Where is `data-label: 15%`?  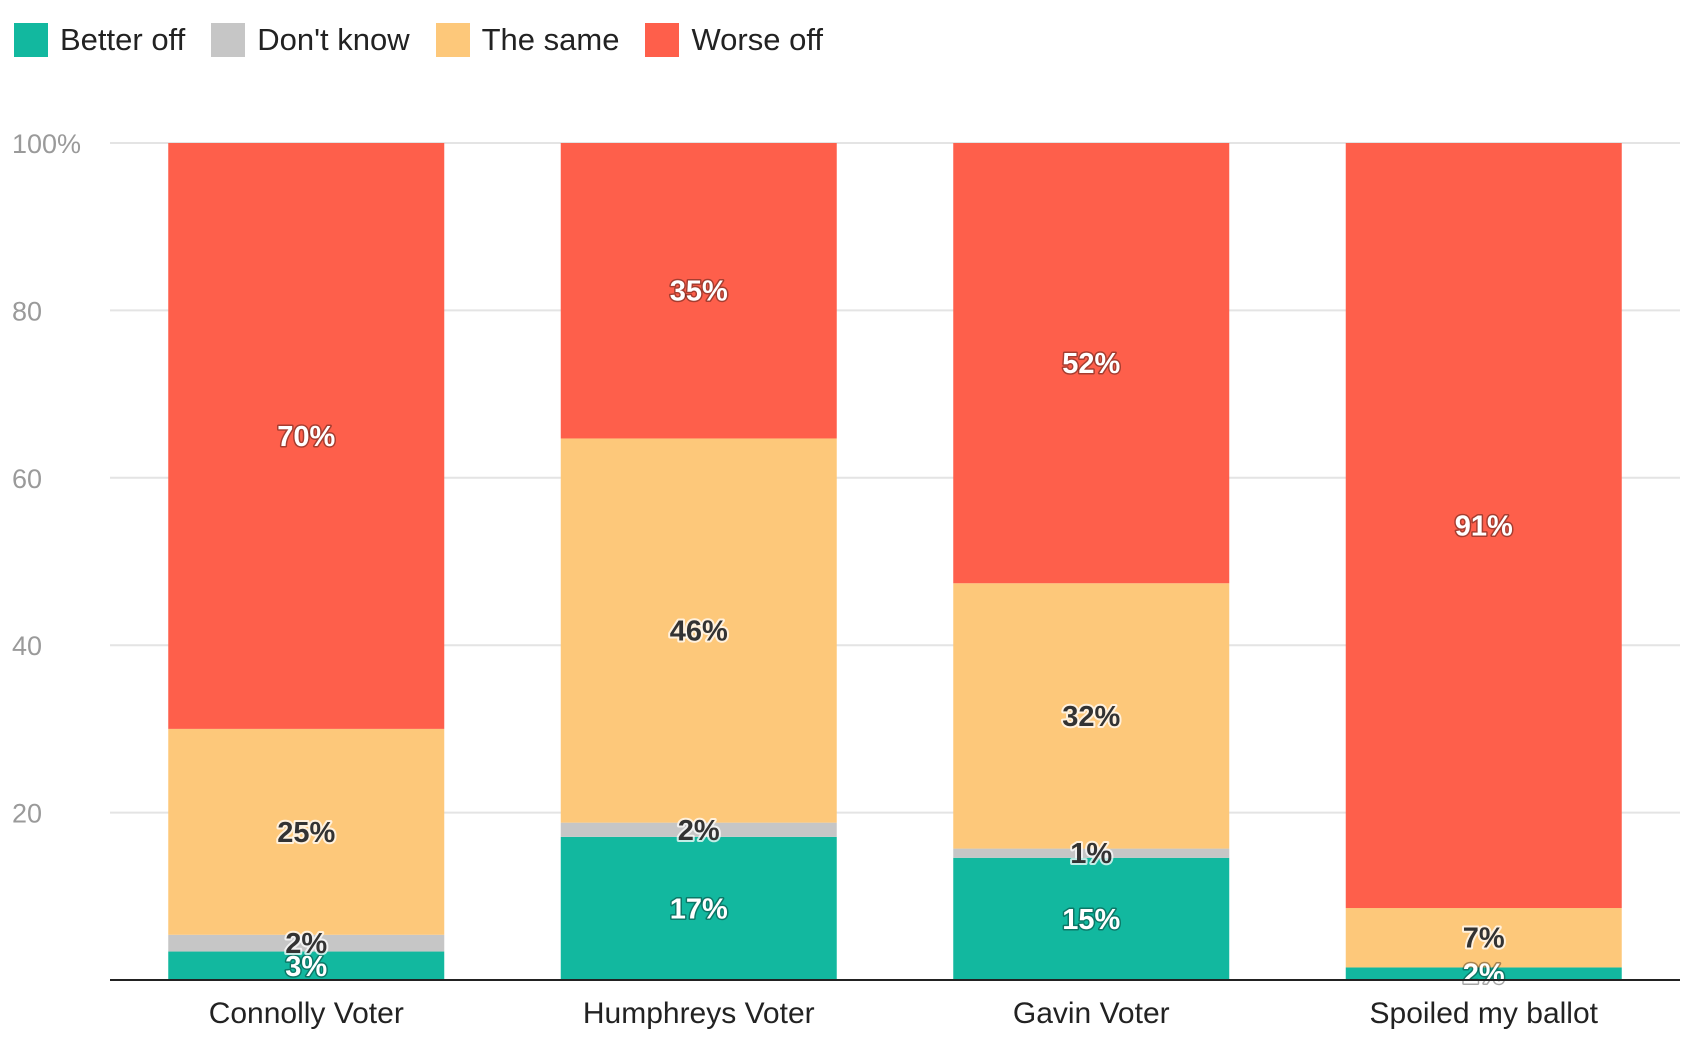 data-label: 15% is located at coordinates (1091, 920).